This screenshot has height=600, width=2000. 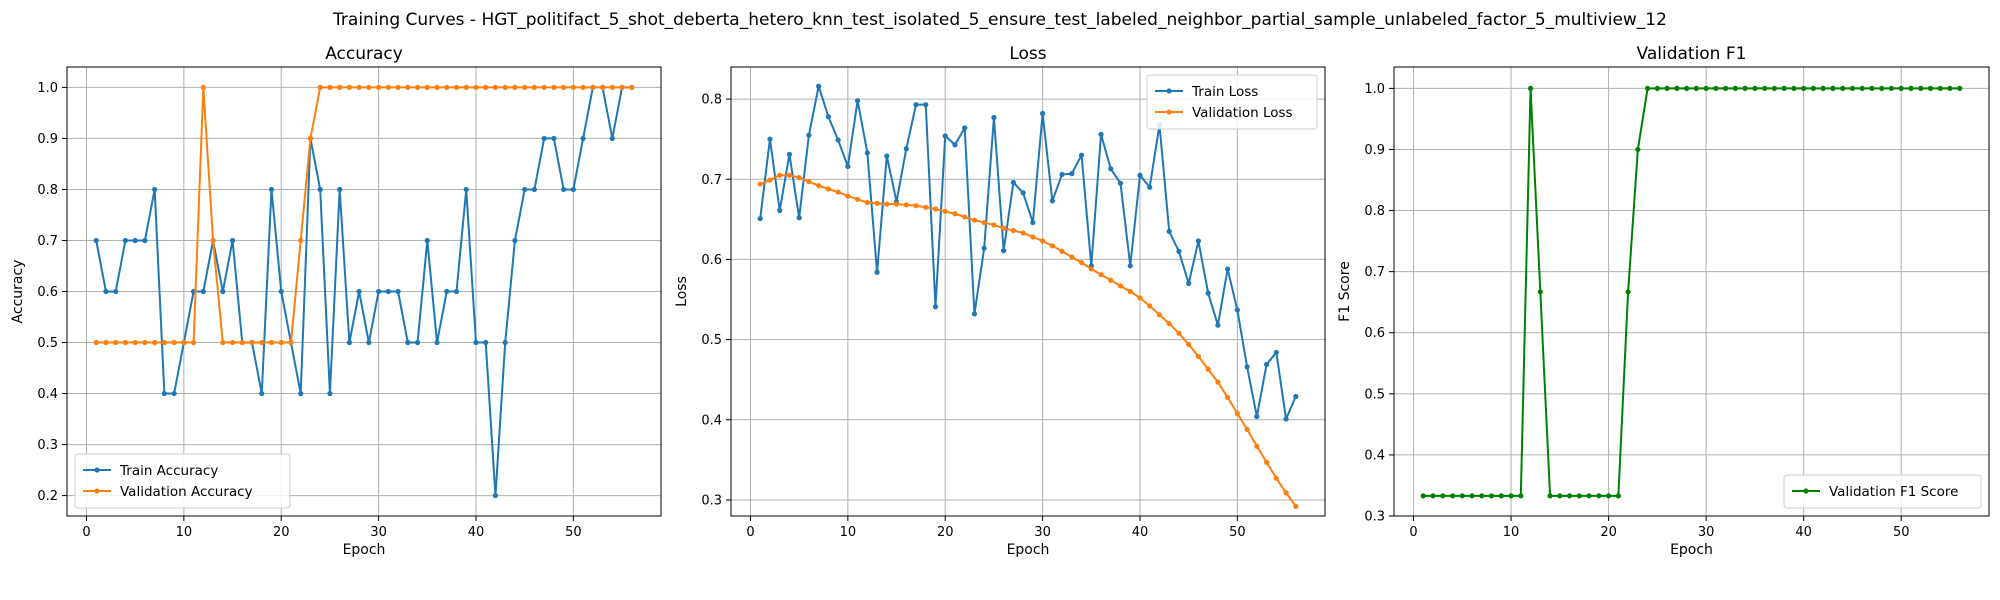 I want to click on legend-label: Validation F1 Score, so click(x=1893, y=492).